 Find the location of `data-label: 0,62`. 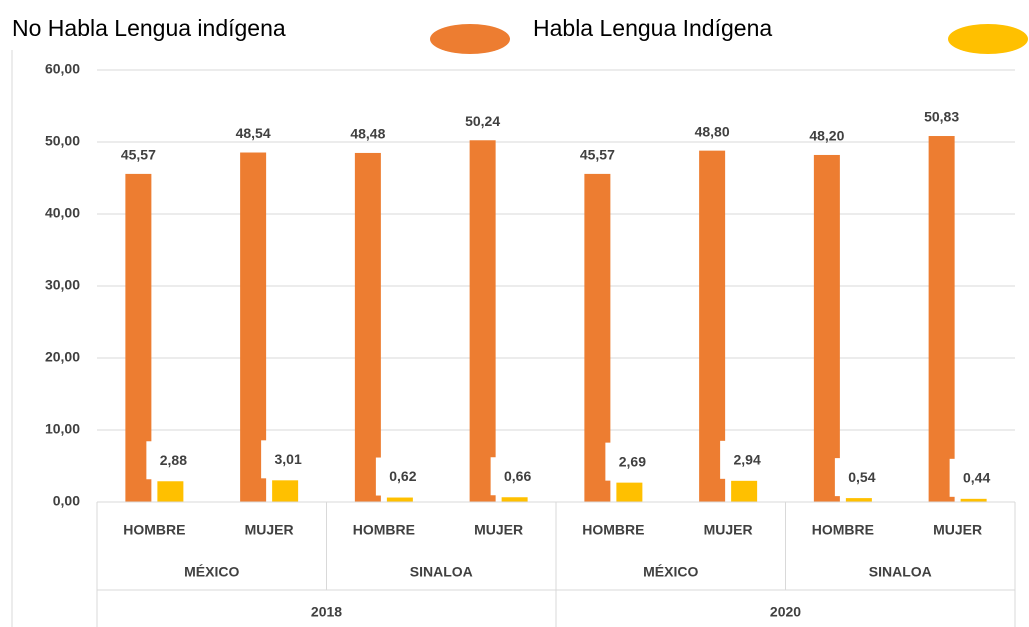

data-label: 0,62 is located at coordinates (402, 476).